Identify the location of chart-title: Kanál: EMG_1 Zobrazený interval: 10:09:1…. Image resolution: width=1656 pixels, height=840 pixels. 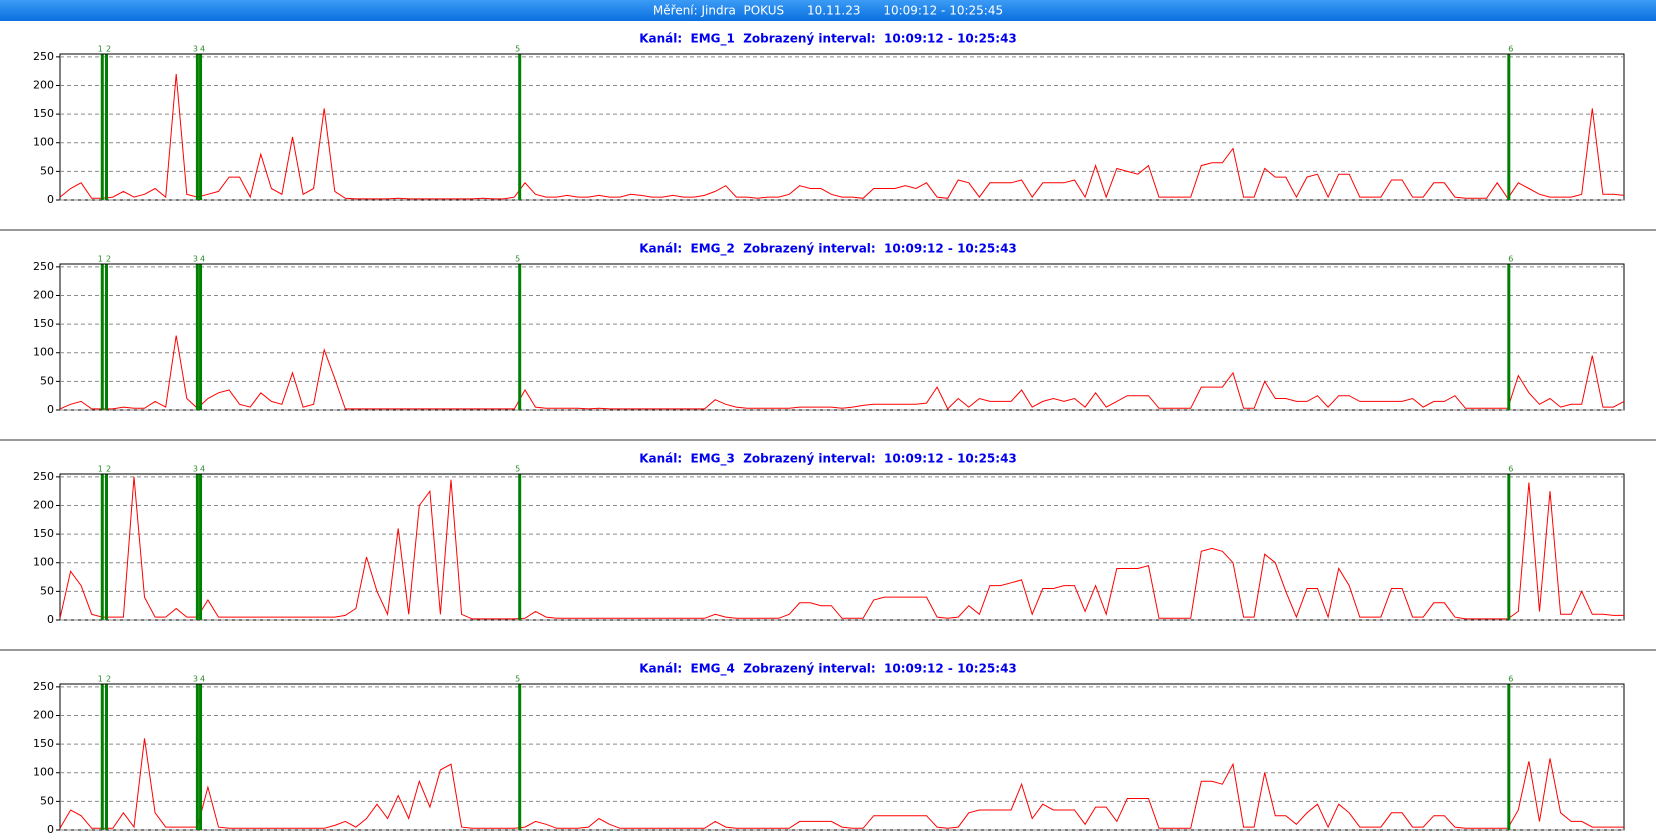
(828, 39).